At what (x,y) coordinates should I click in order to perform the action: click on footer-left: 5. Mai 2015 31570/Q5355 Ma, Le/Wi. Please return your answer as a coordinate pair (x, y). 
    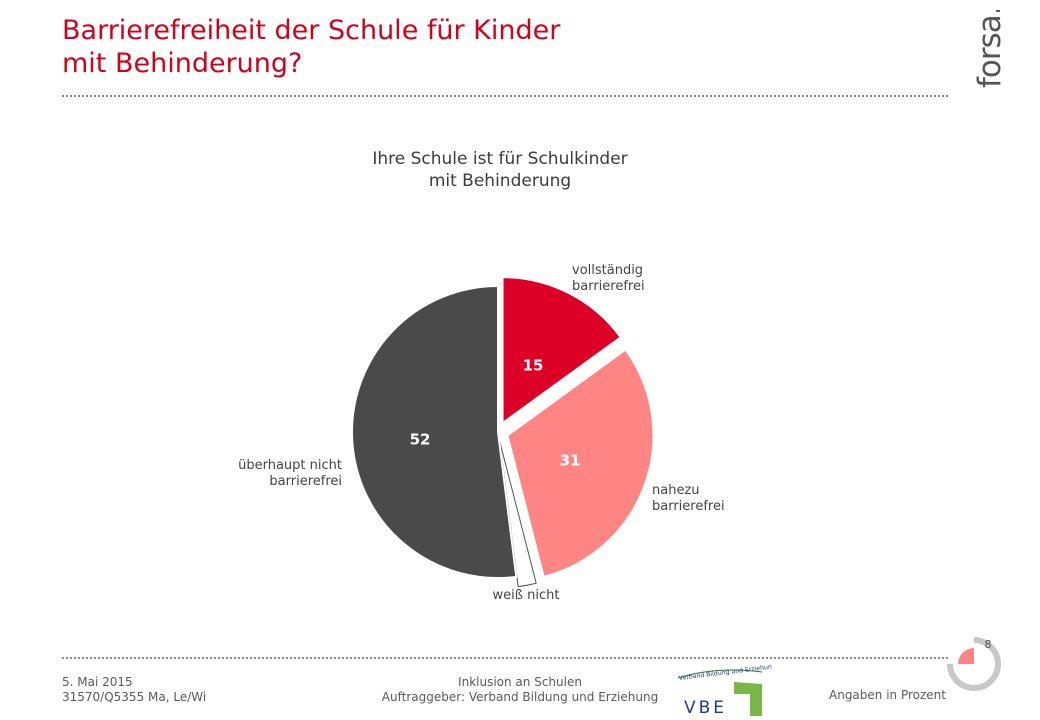
    Looking at the image, I should click on (134, 690).